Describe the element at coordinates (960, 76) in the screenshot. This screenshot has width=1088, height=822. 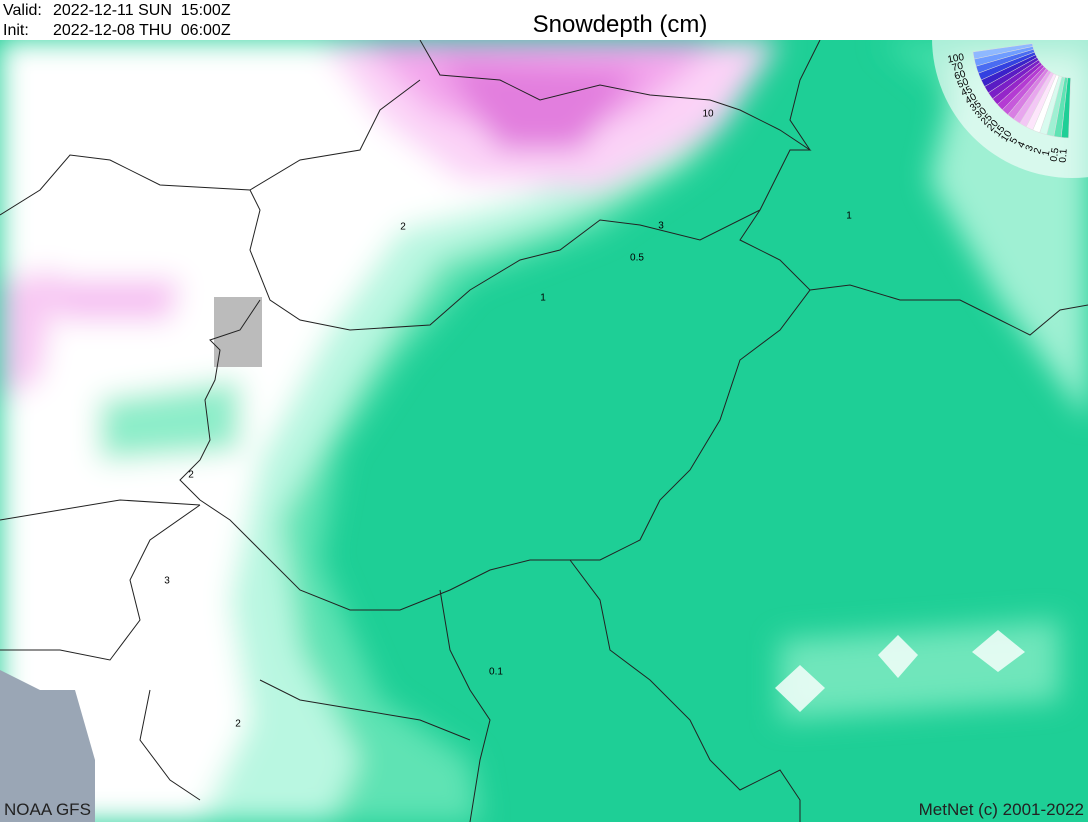
I see `legend-label: 60` at that location.